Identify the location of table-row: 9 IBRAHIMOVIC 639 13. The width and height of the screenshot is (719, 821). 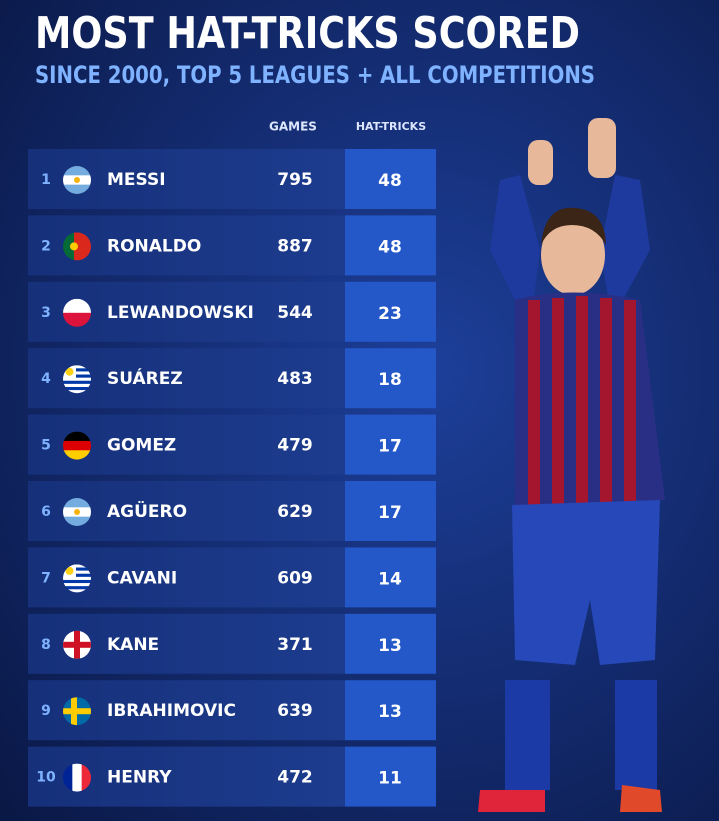
(232, 710).